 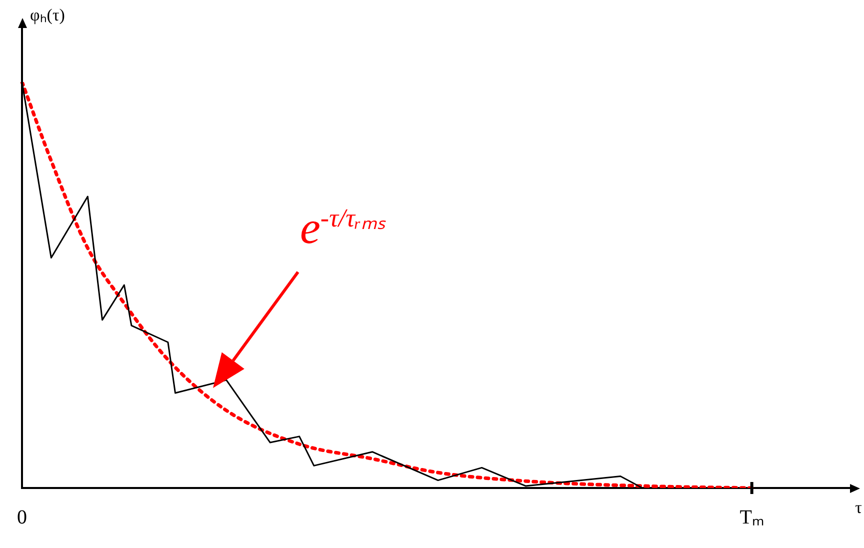 What do you see at coordinates (22, 517) in the screenshot?
I see `x-tick-label: 0` at bounding box center [22, 517].